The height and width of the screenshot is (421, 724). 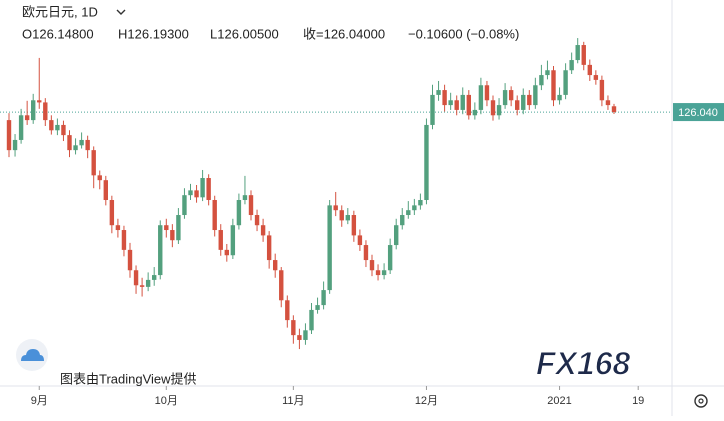 What do you see at coordinates (128, 378) in the screenshot?
I see `attribution: 图表由TradingView提供` at bounding box center [128, 378].